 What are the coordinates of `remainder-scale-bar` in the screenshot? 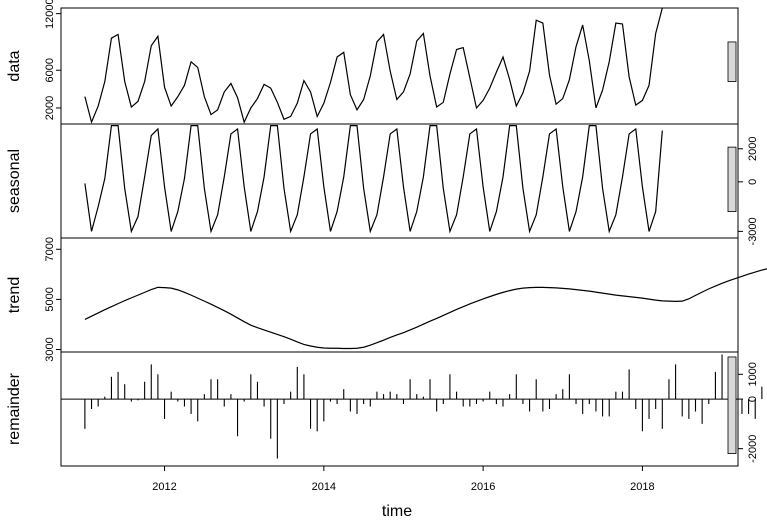 It's located at (732, 405).